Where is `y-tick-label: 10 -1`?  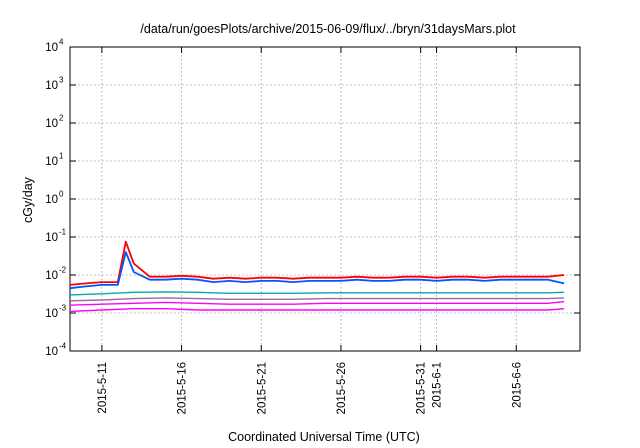
y-tick-label: 10 -1 is located at coordinates (55, 236).